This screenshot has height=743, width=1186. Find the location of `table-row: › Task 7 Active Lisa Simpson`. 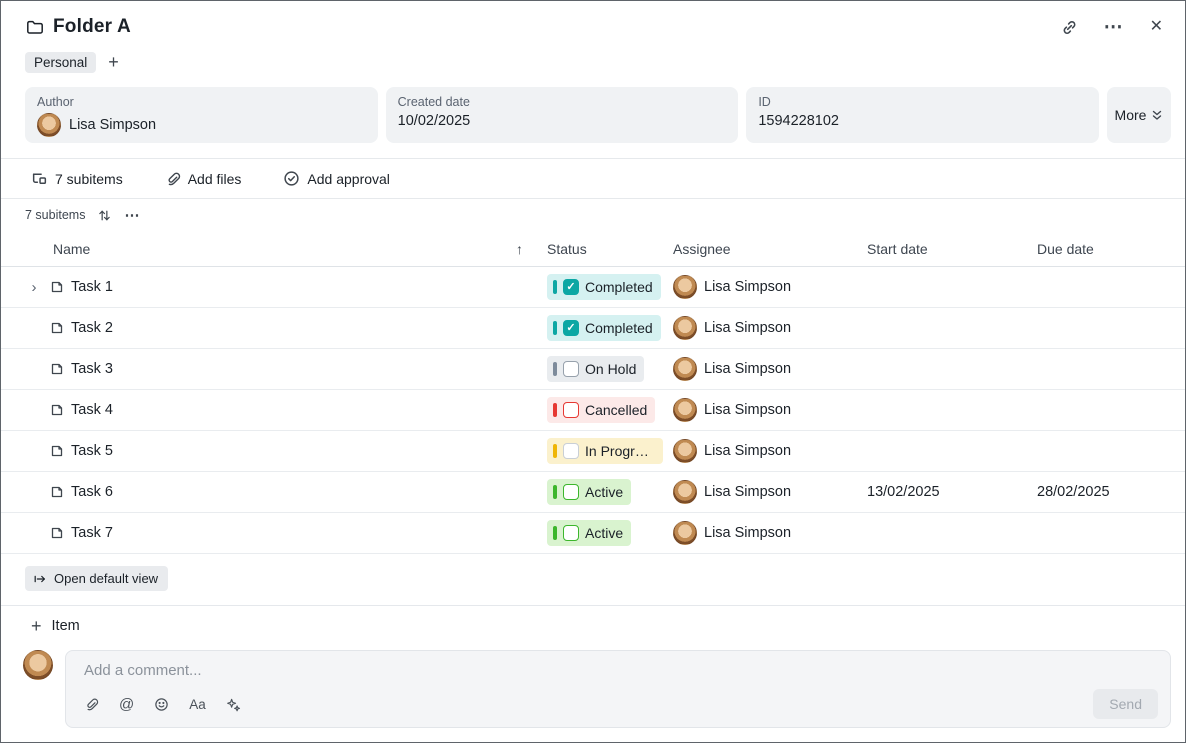

table-row: › Task 7 Active Lisa Simpson is located at coordinates (593, 533).